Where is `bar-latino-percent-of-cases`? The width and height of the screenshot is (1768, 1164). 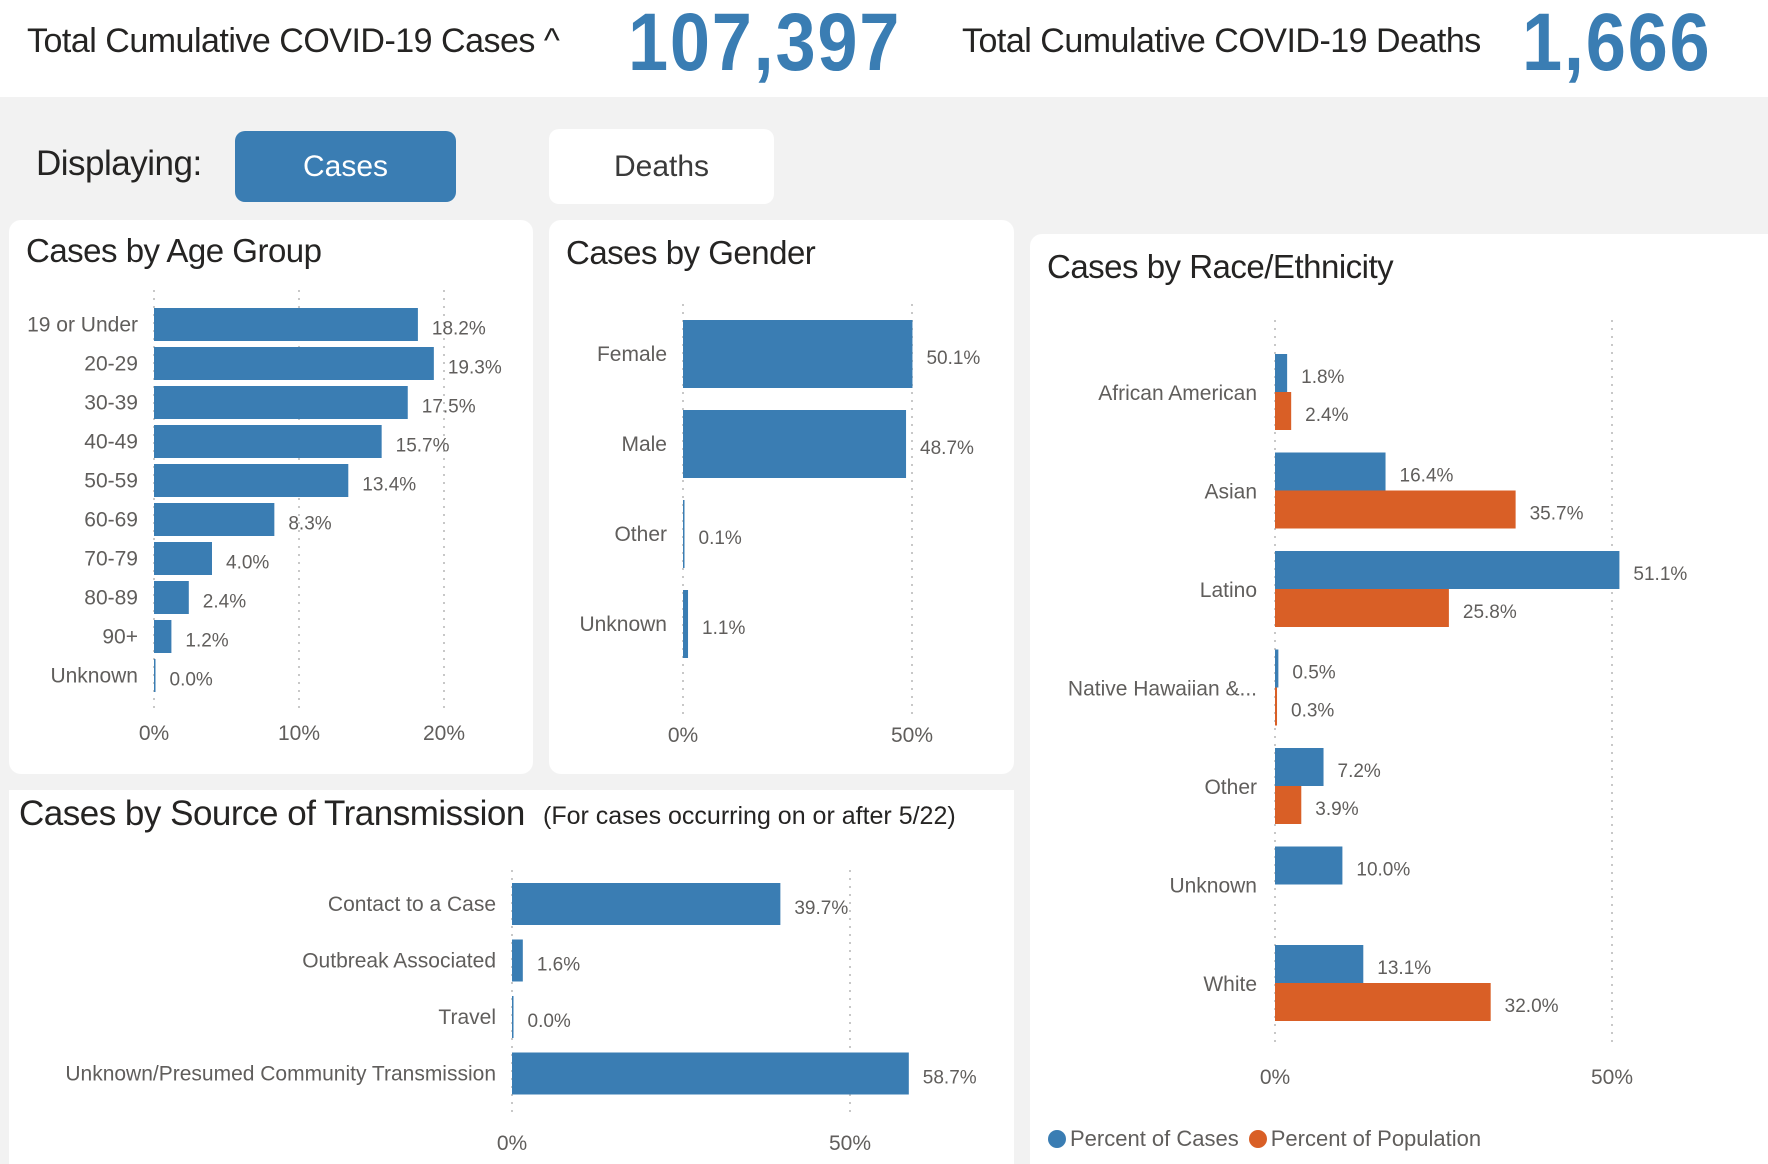
bar-latino-percent-of-cases is located at coordinates (1447, 570).